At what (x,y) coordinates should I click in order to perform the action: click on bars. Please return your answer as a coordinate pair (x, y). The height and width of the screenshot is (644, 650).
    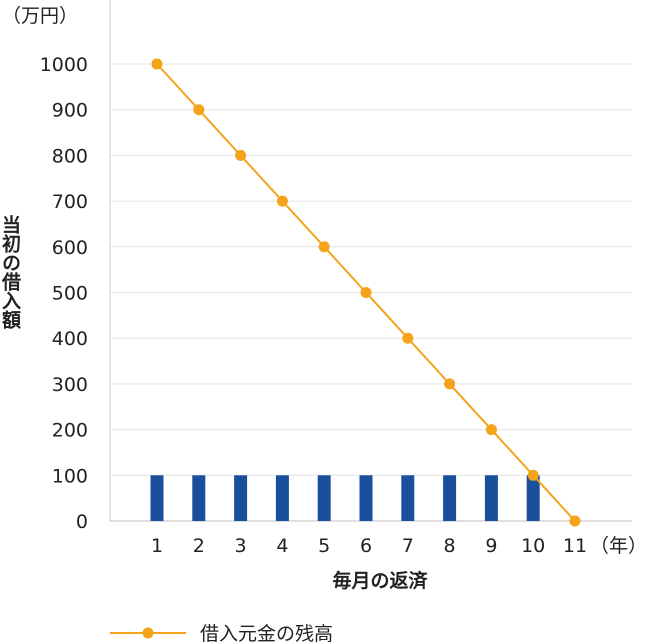
    Looking at the image, I should click on (345, 498).